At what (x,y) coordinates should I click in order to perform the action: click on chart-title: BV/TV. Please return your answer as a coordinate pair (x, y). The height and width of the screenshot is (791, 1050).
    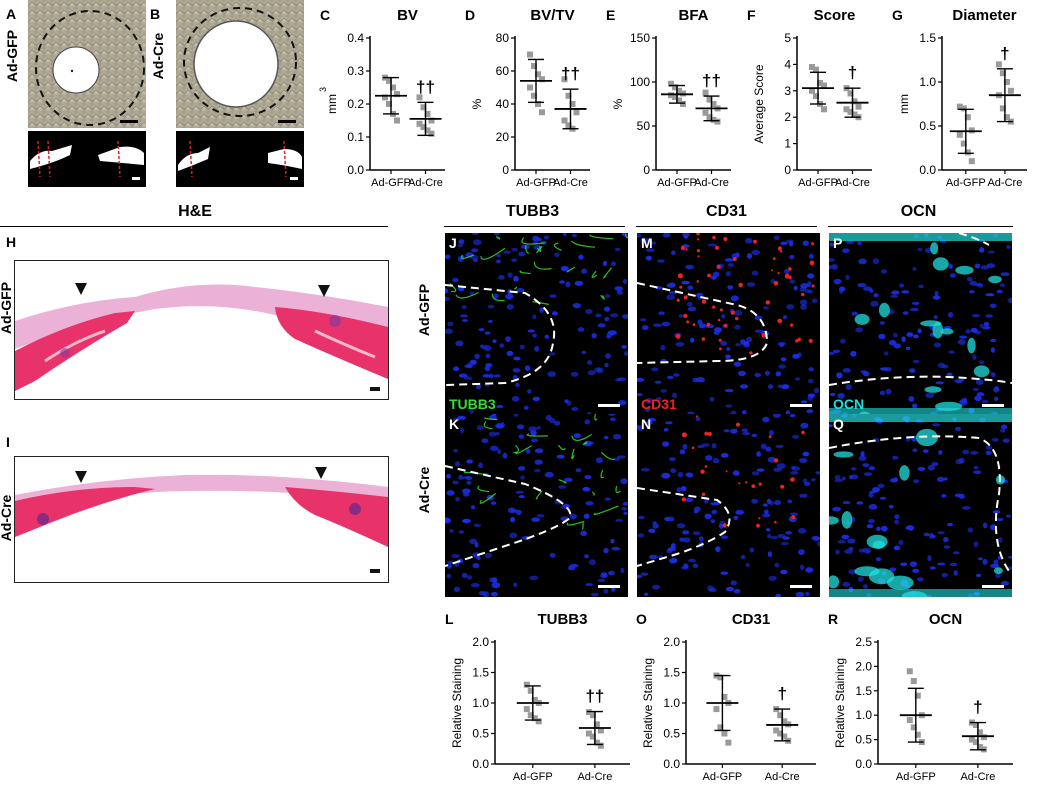
    Looking at the image, I should click on (552, 15).